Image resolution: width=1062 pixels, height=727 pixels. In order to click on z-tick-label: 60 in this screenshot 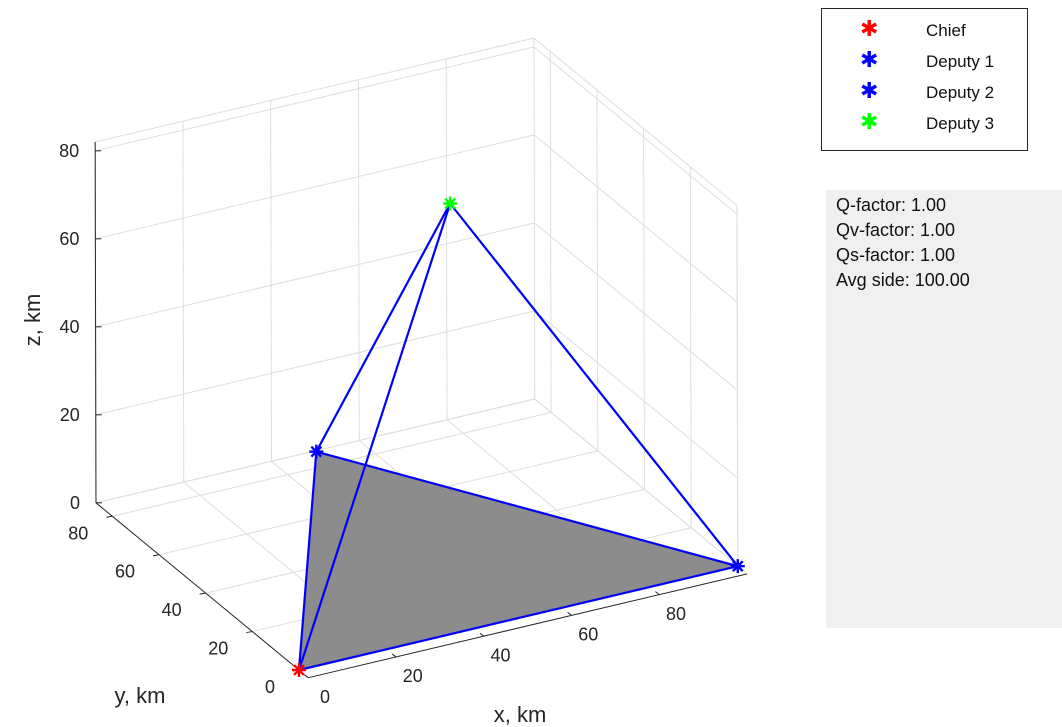, I will do `click(69, 239)`.